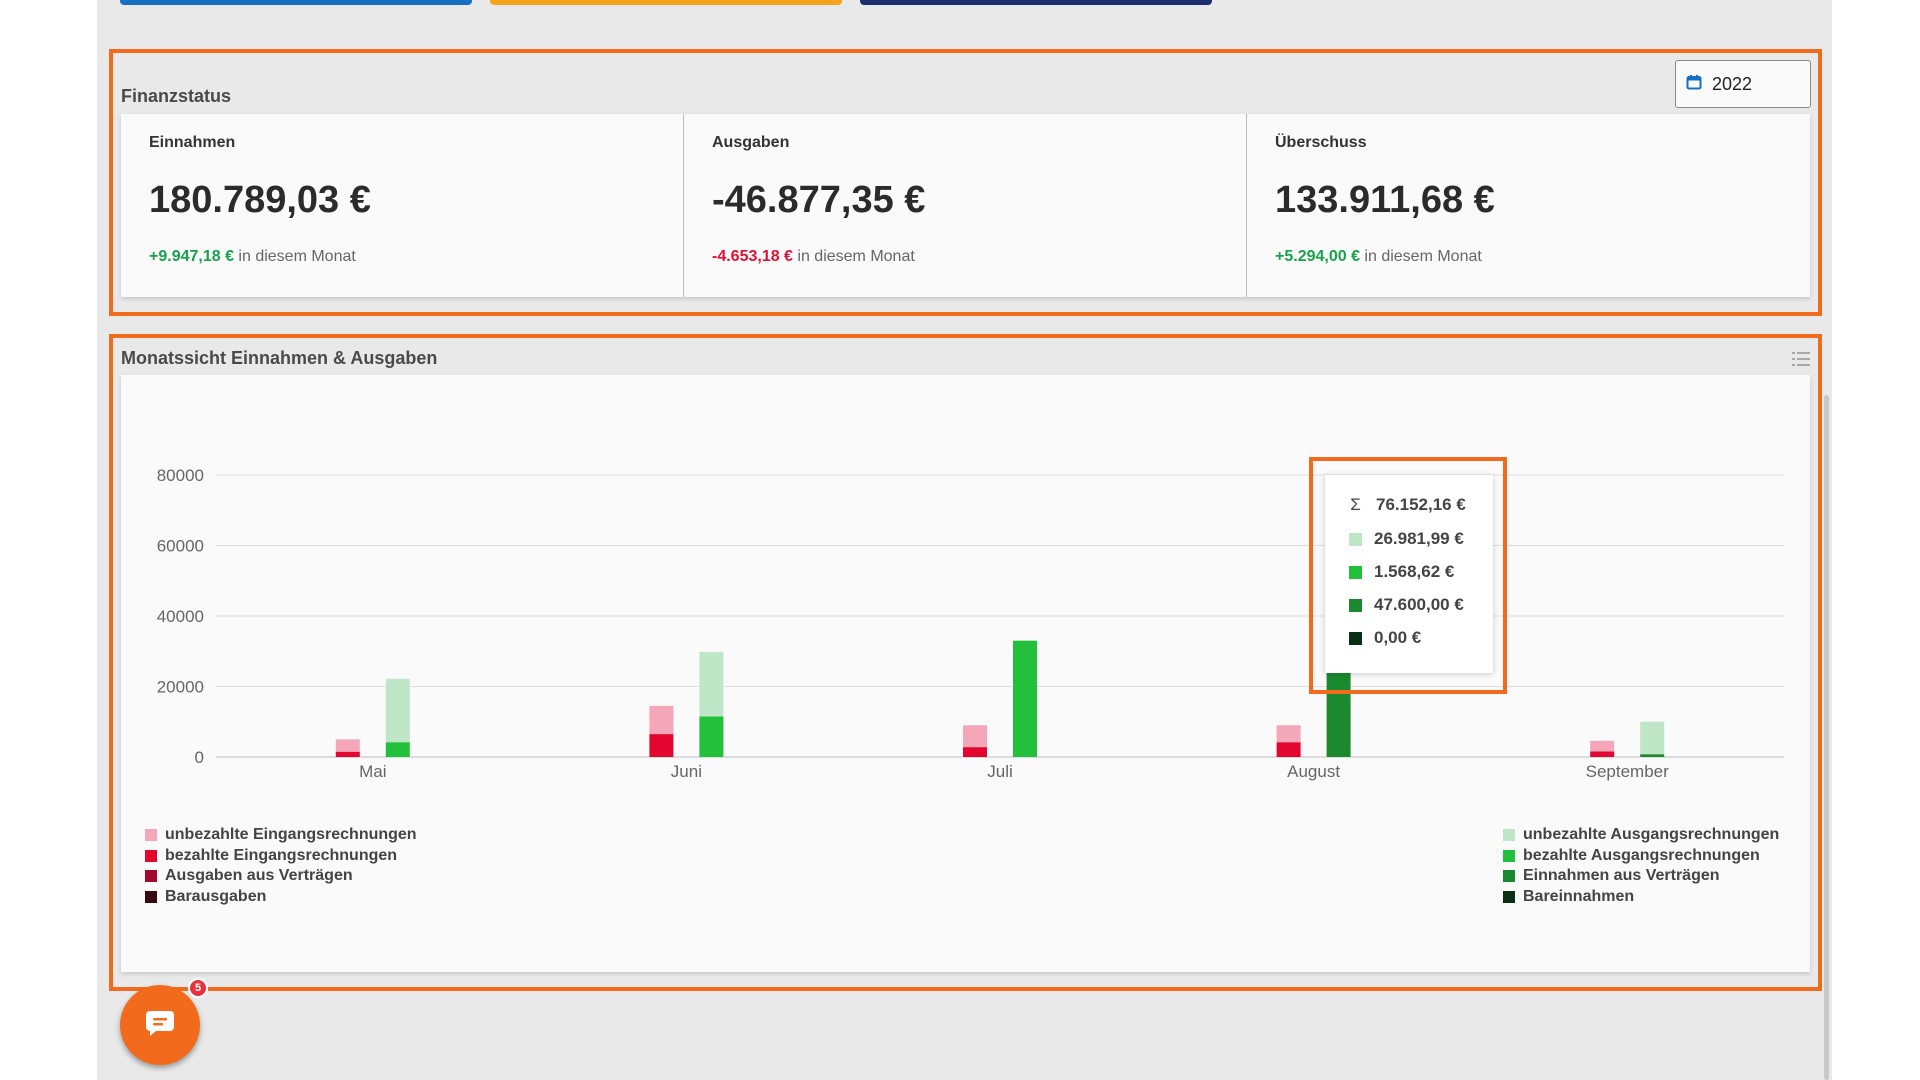 The height and width of the screenshot is (1080, 1920). I want to click on tooltip-row: 1.568,62 €, so click(1401, 572).